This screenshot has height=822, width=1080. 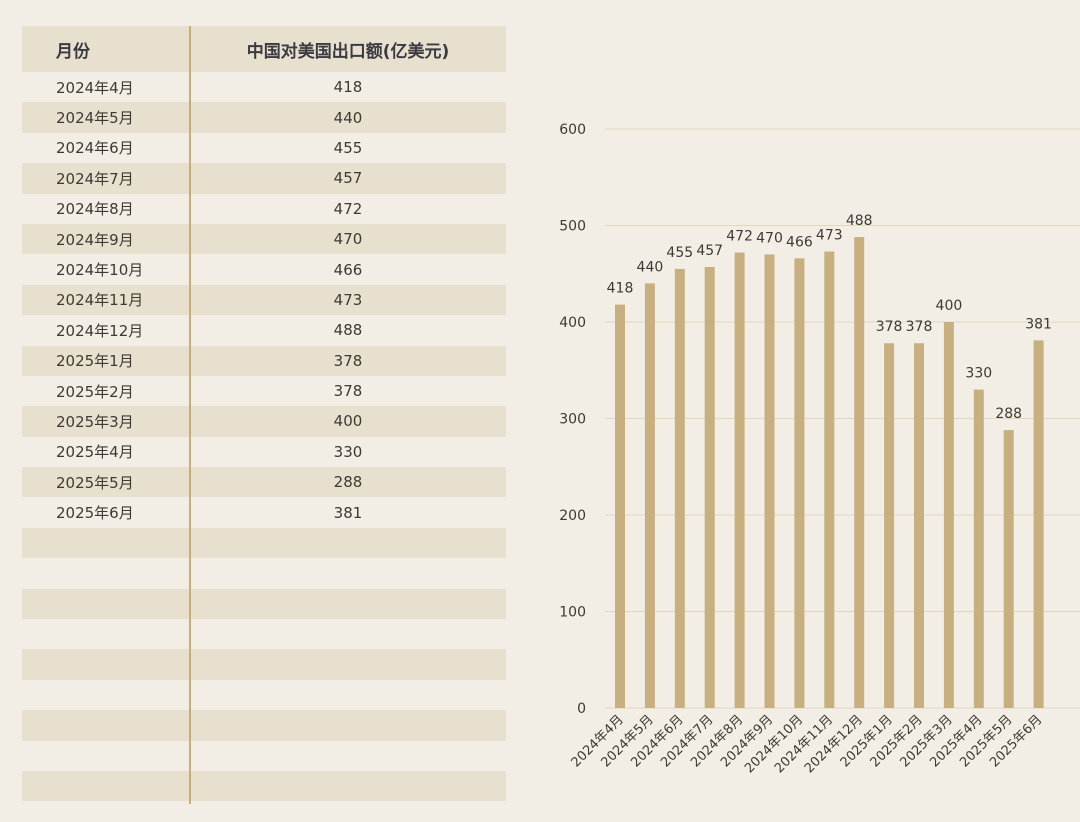 What do you see at coordinates (769, 238) in the screenshot?
I see `data-label: 470` at bounding box center [769, 238].